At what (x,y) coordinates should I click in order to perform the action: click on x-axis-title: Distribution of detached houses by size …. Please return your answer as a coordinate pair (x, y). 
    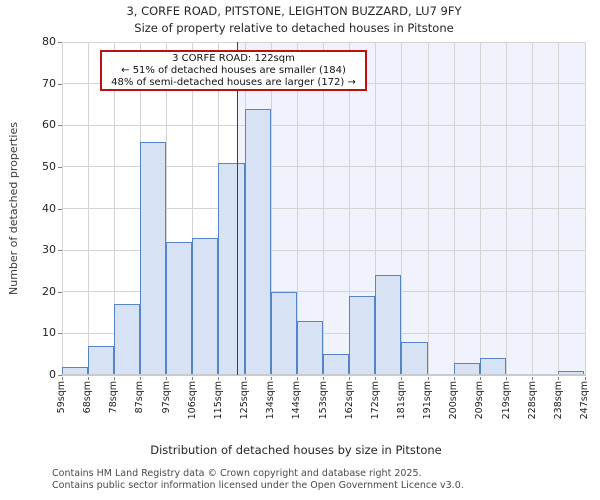
    Looking at the image, I should click on (296, 450).